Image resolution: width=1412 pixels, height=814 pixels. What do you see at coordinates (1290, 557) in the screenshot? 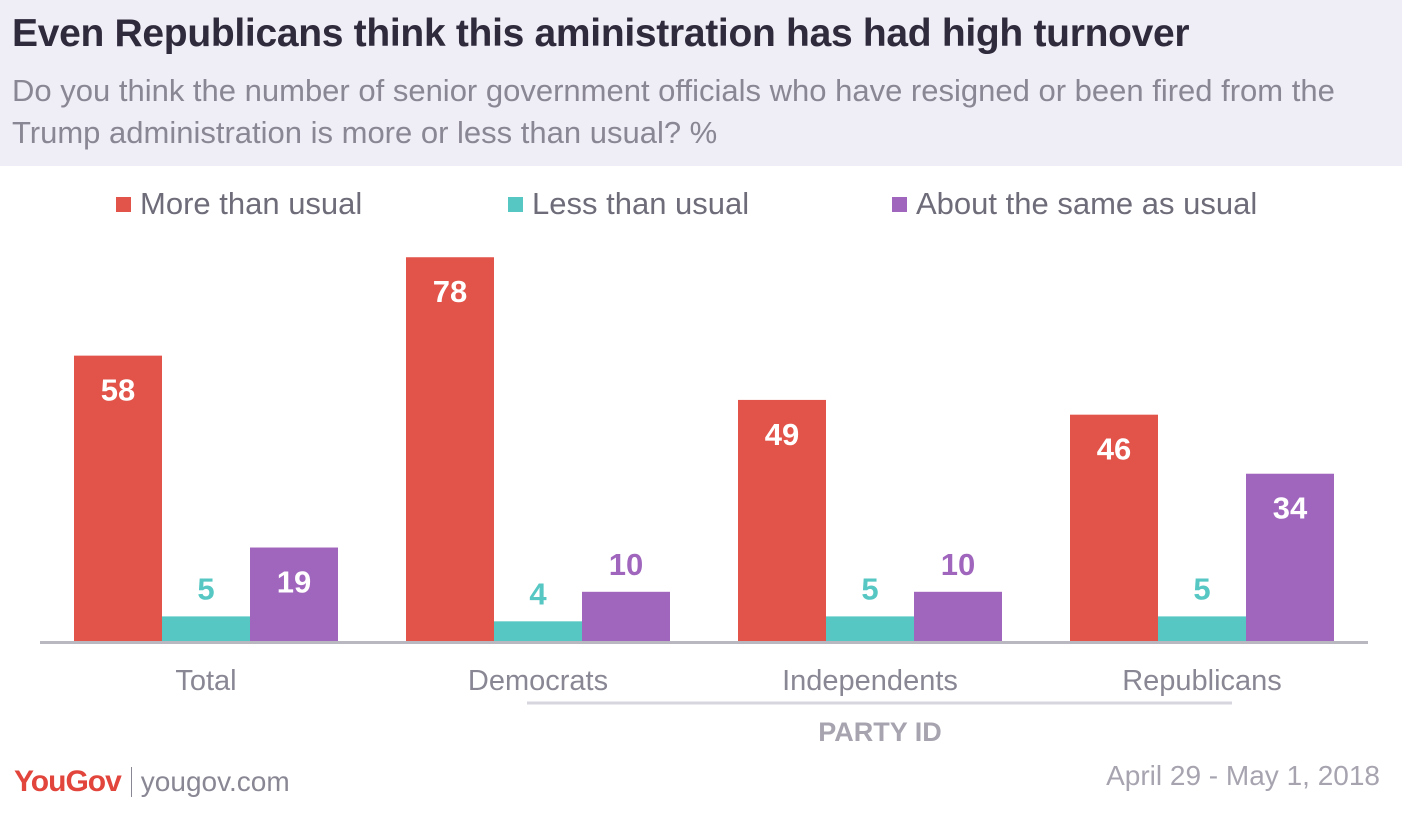
I see `bar-same-republicans` at bounding box center [1290, 557].